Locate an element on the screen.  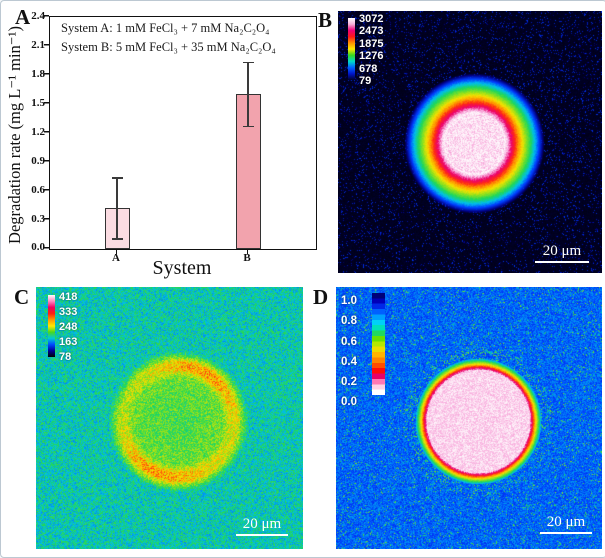
colorbar-tick: 3072 is located at coordinates (371, 19).